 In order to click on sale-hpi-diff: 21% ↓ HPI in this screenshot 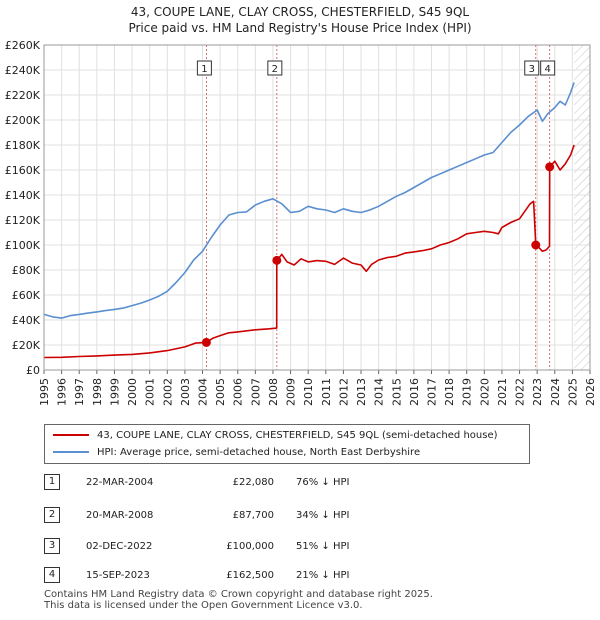, I will do `click(323, 575)`.